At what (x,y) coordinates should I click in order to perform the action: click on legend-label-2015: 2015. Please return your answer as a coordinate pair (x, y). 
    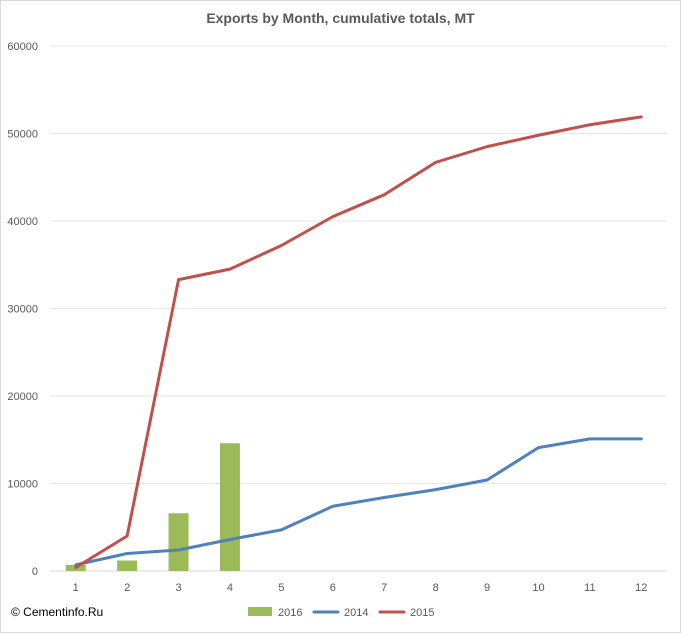
    Looking at the image, I should click on (422, 613).